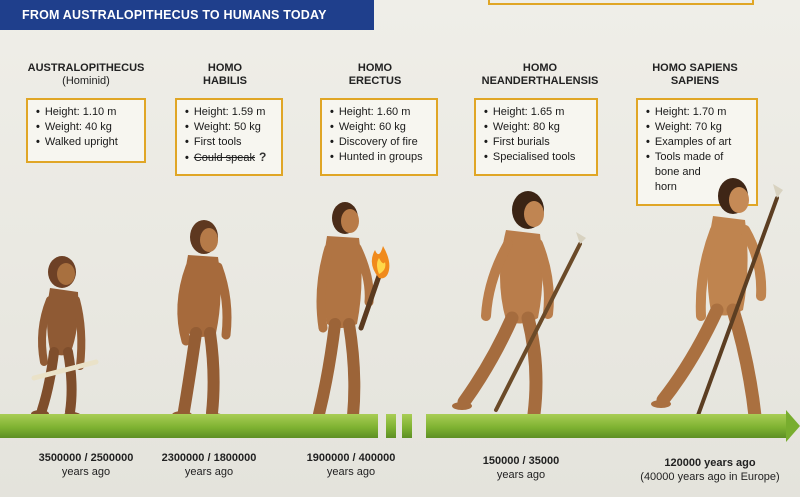 This screenshot has width=800, height=497. What do you see at coordinates (351, 465) in the screenshot?
I see `date-erectus: 1900000 / 400000 years ago` at bounding box center [351, 465].